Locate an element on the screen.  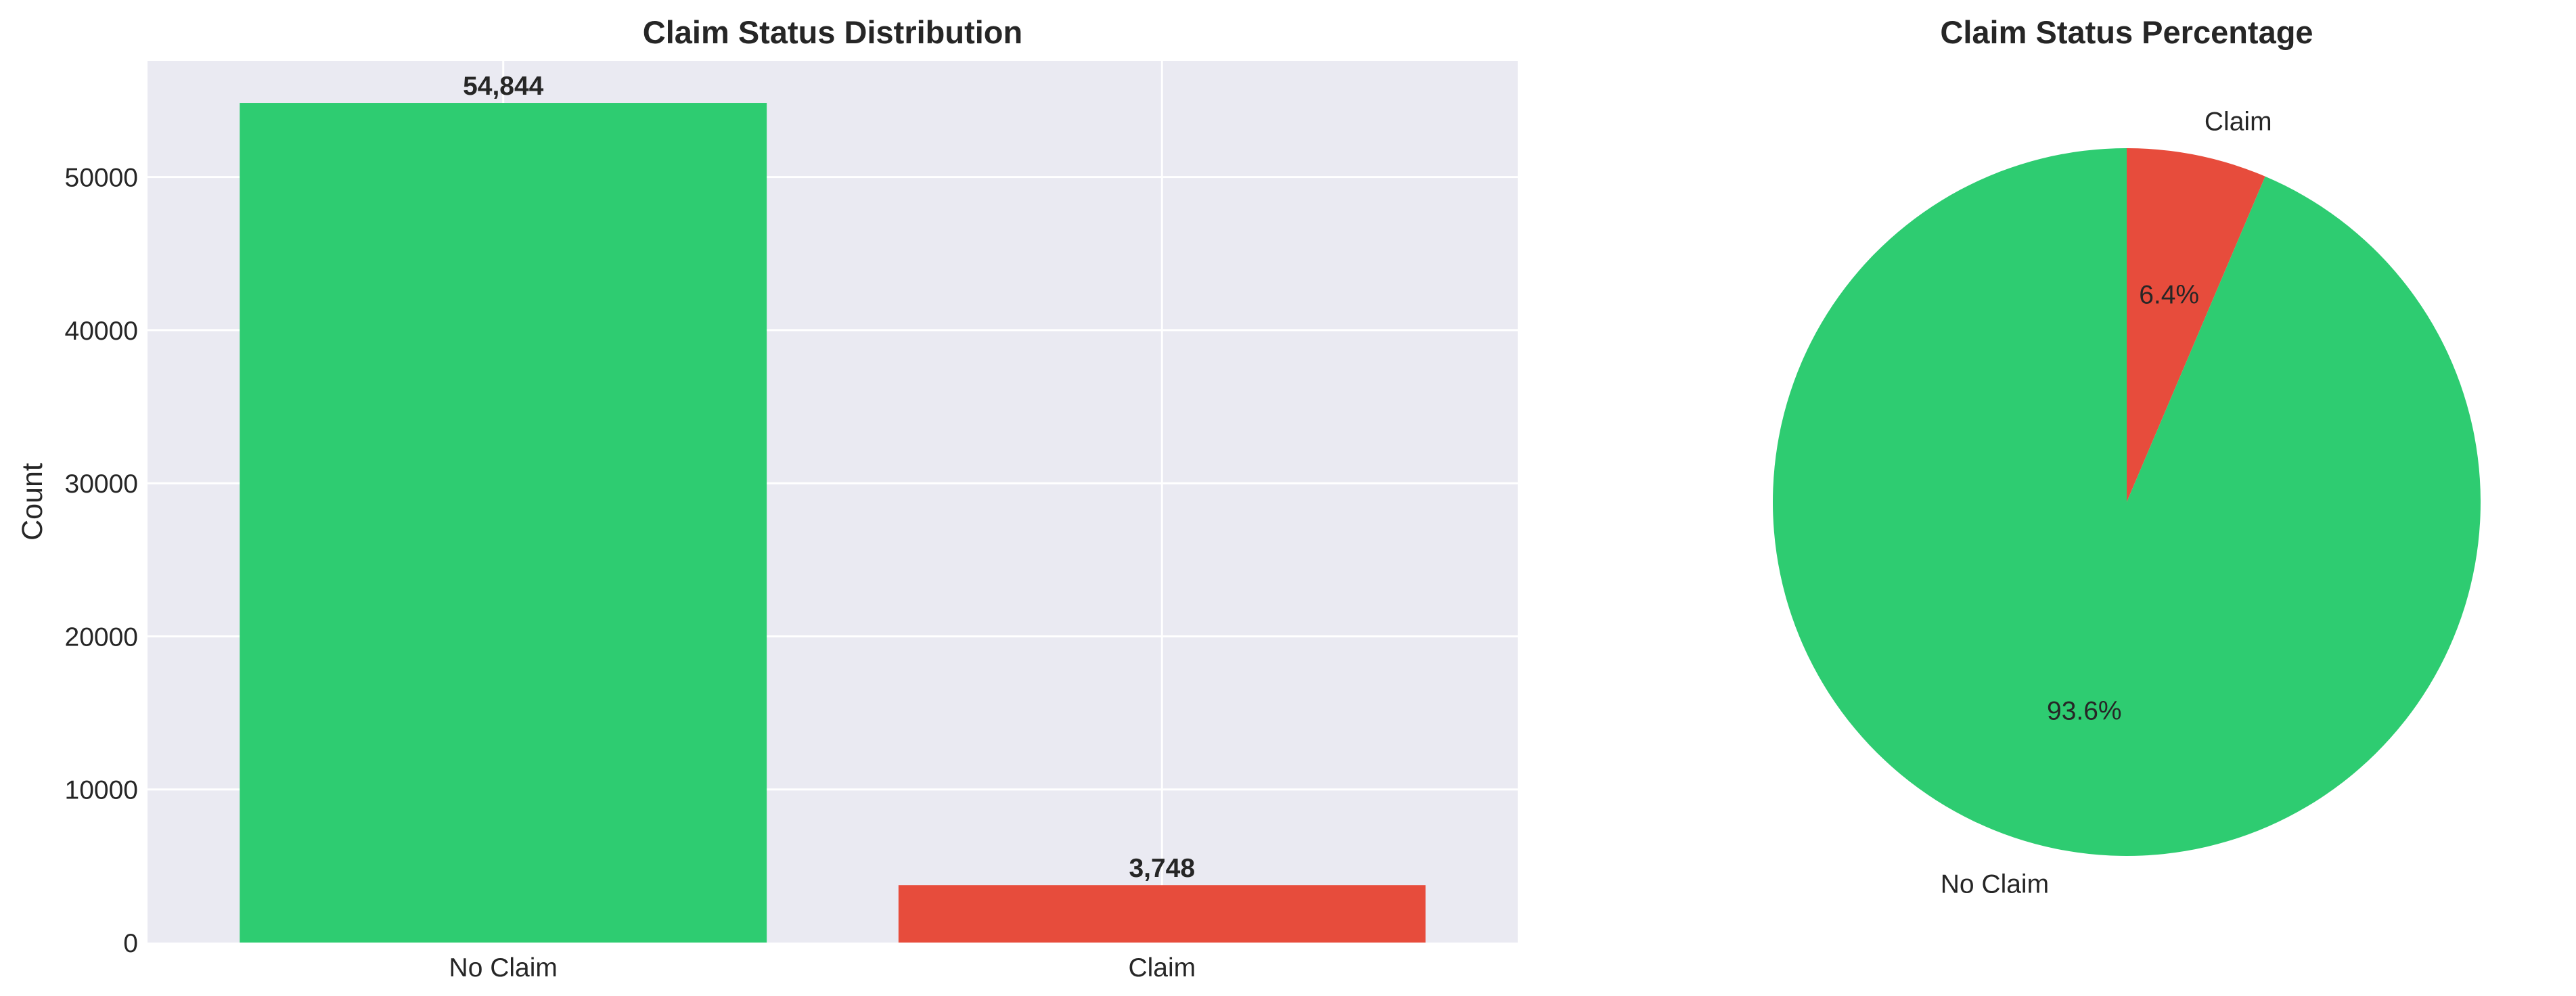
y-axis-label: Count is located at coordinates (32, 502).